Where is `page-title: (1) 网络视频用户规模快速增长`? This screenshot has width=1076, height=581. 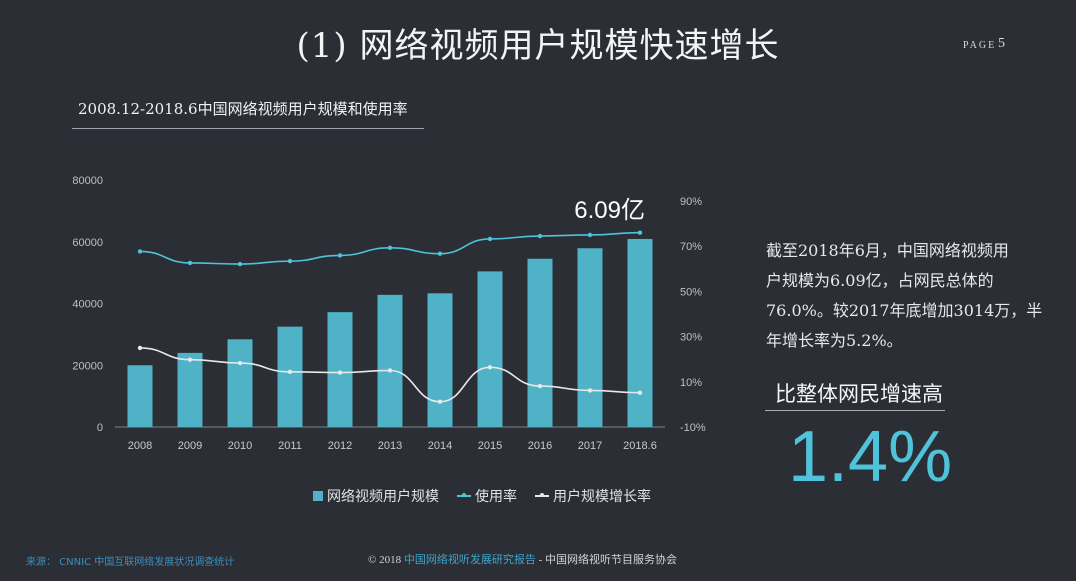 page-title: (1) 网络视频用户规模快速增长 is located at coordinates (538, 46).